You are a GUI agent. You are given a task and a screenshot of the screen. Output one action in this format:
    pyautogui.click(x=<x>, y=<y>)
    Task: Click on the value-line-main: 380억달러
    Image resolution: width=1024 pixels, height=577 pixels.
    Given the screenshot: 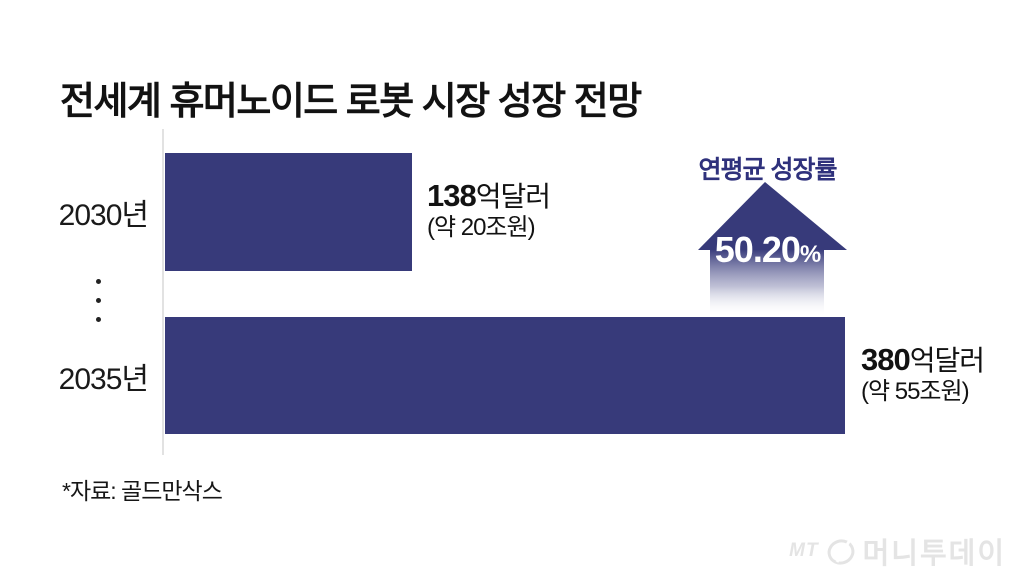 What is the action you would take?
    pyautogui.click(x=923, y=359)
    